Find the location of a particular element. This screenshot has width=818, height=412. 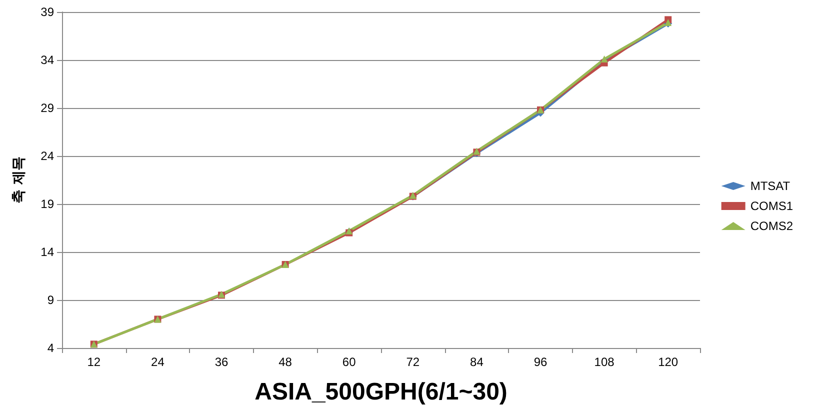

y-tick-label: 14 is located at coordinates (47, 252).